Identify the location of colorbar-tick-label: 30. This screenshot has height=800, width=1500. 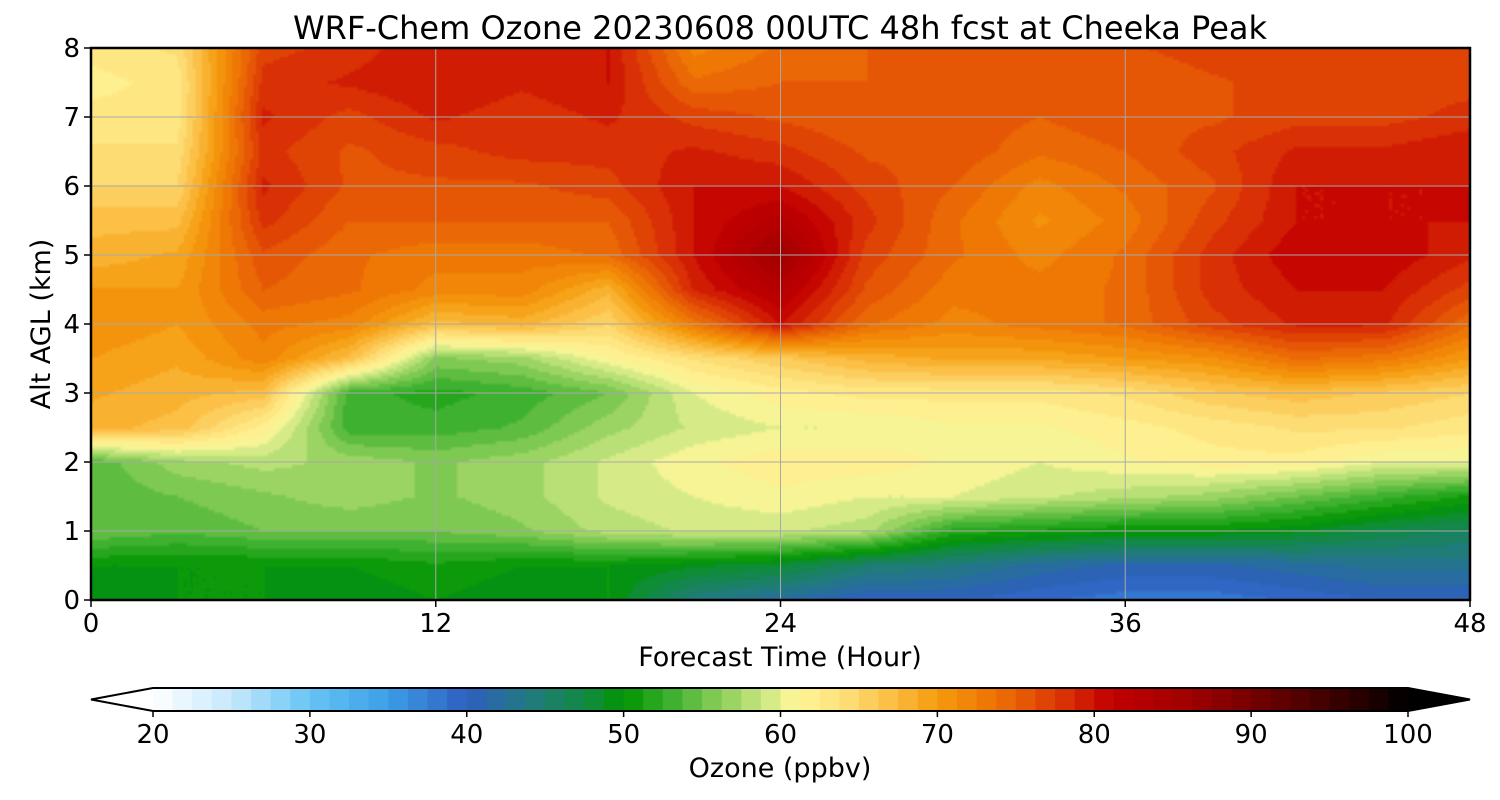
(309, 735).